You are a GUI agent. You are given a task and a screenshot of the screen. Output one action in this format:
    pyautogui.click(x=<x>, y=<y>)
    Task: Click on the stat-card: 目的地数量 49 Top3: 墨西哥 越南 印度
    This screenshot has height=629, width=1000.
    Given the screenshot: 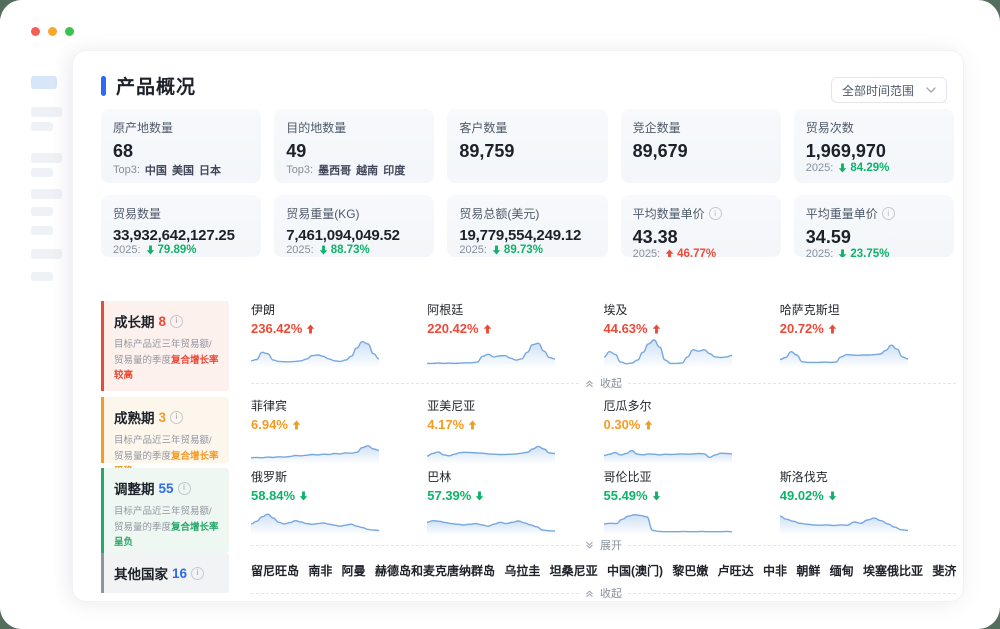 What is the action you would take?
    pyautogui.click(x=354, y=146)
    